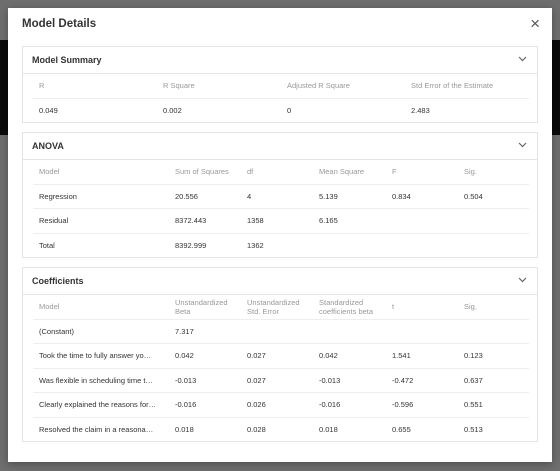 The height and width of the screenshot is (471, 560). Describe the element at coordinates (349, 172) in the screenshot. I see `column-header: Mean Square` at that location.